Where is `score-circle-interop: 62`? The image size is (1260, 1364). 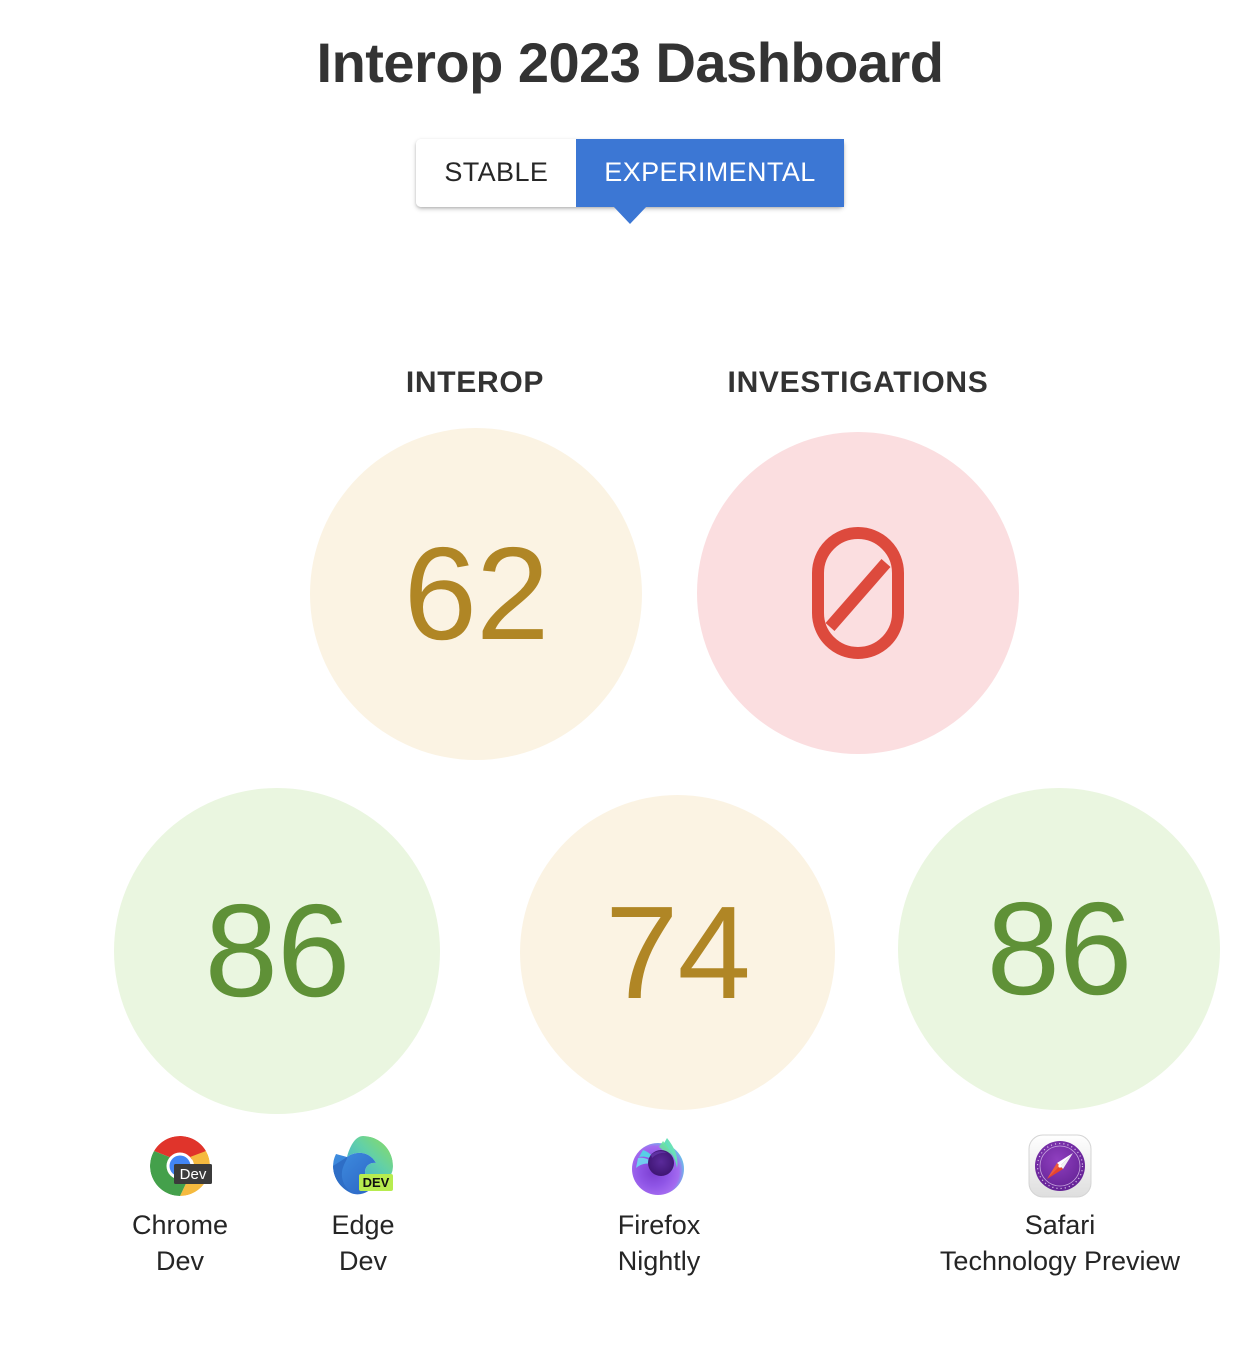
score-circle-interop: 62 is located at coordinates (476, 594).